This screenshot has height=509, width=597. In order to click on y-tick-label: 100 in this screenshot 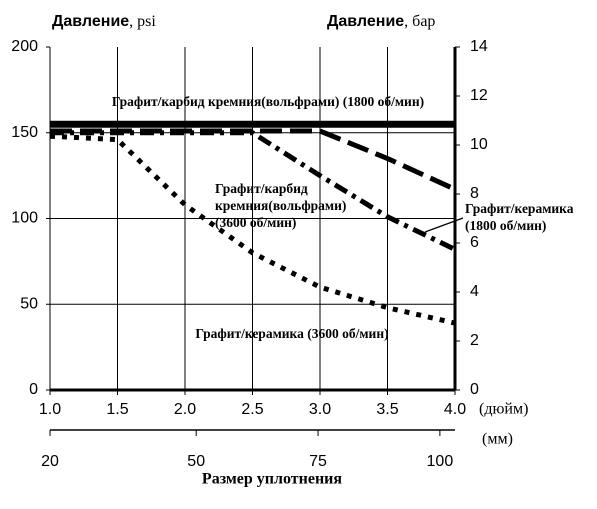, I will do `click(24, 218)`.